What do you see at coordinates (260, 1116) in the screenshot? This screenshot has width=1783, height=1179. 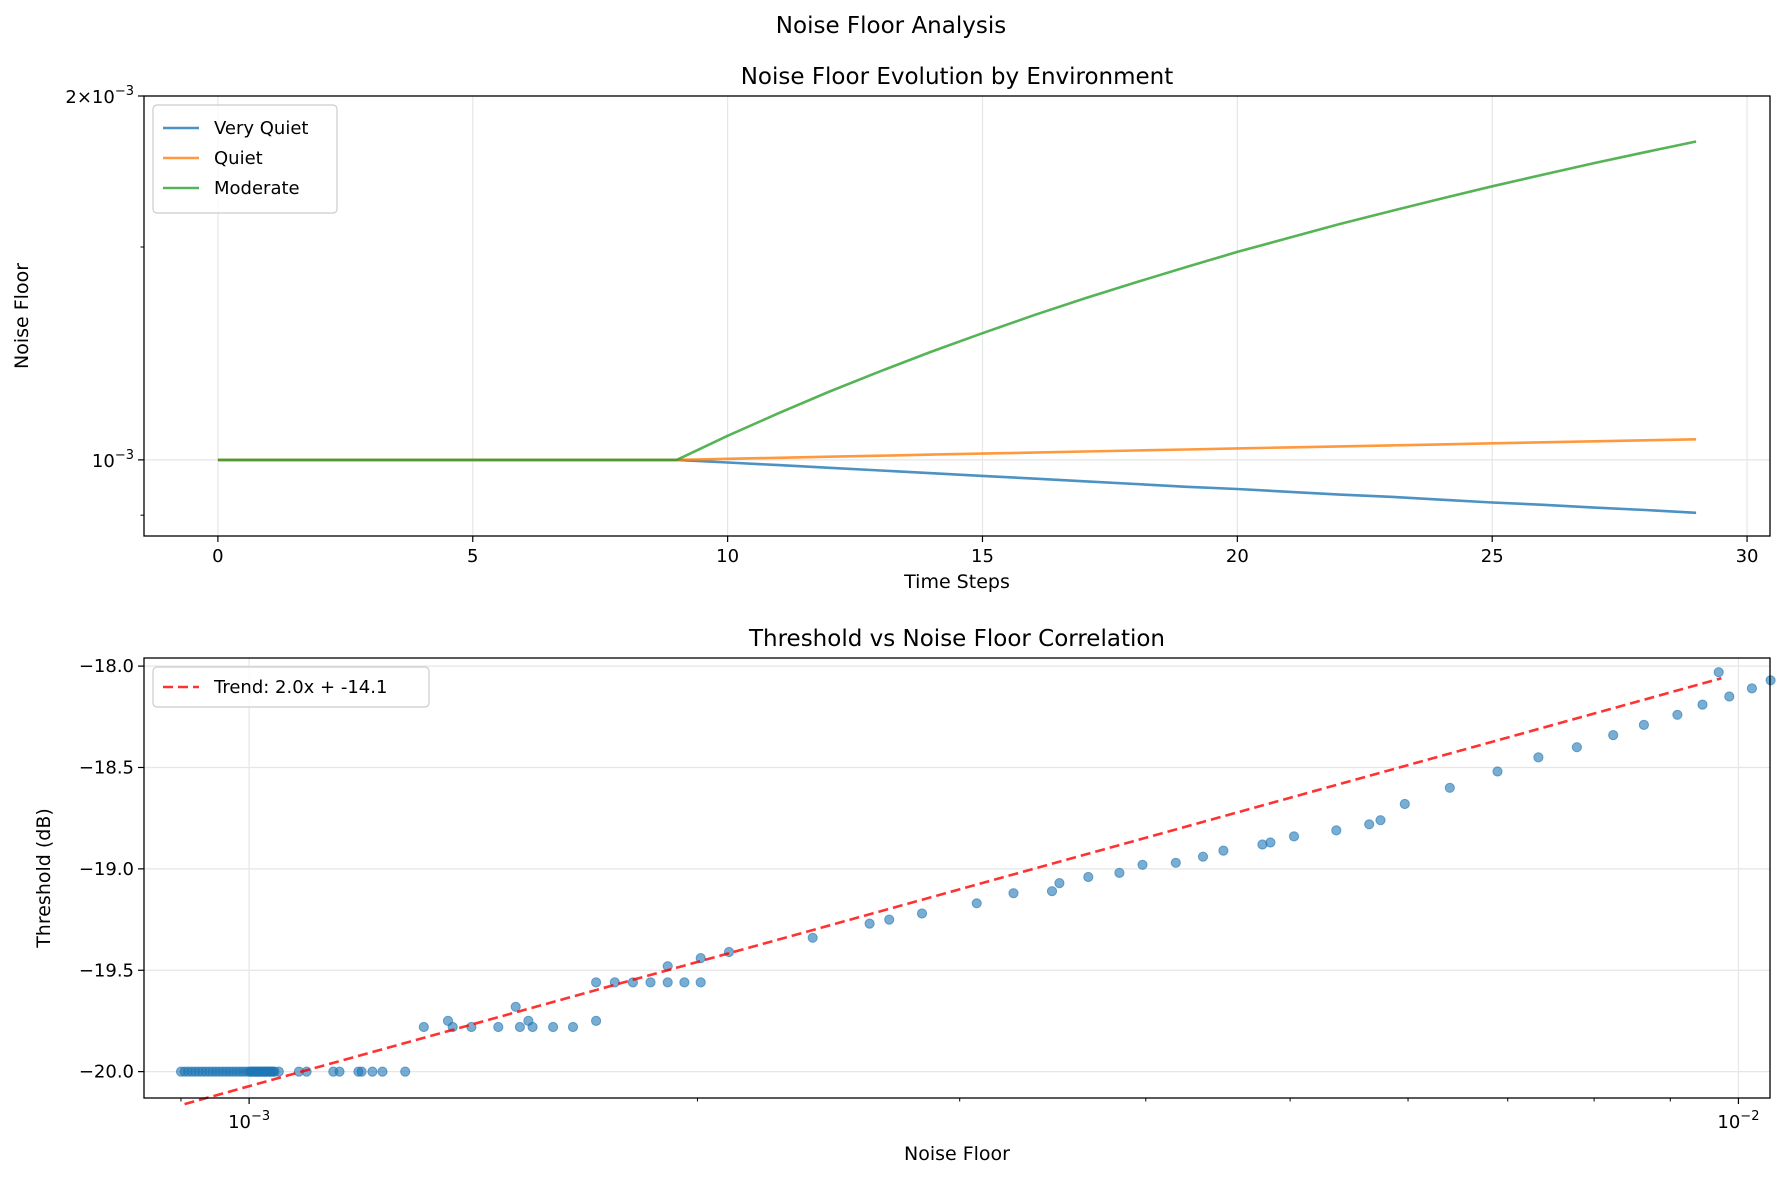 I see `x-tick-label-exponent: −3` at bounding box center [260, 1116].